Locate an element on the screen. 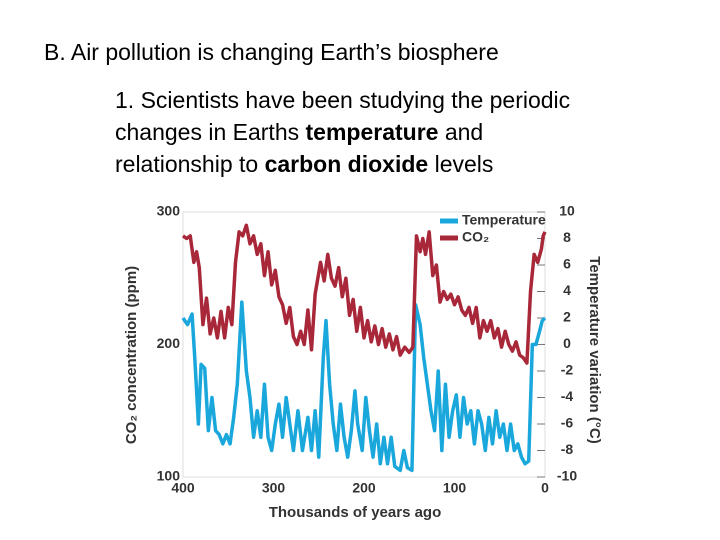  y2-tick-label: -10 is located at coordinates (567, 476).